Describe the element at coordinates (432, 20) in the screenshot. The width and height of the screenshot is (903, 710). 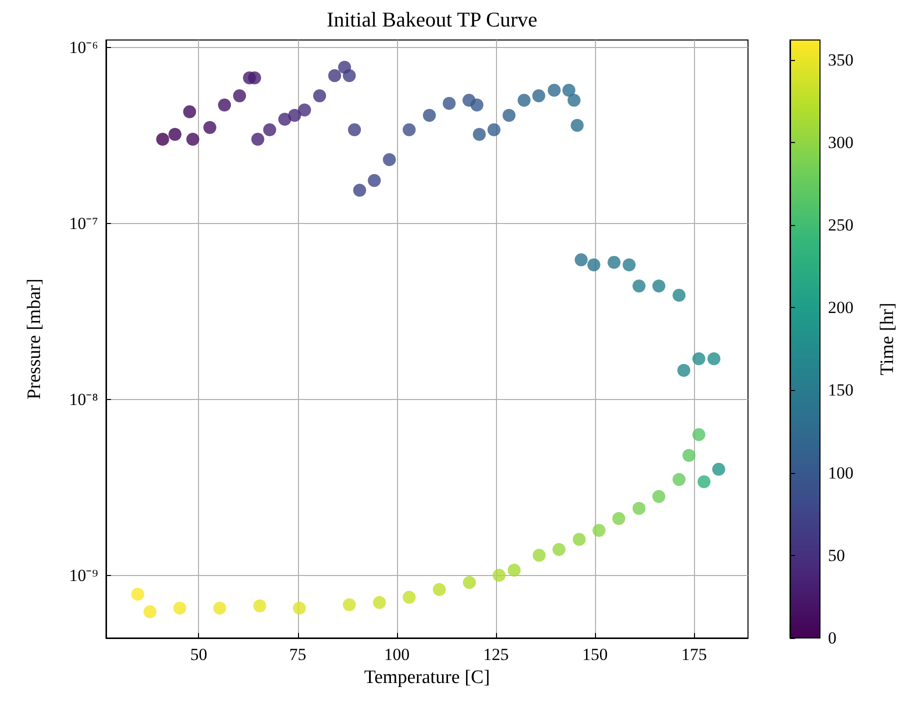
I see `chart-title: Initial Bakeout TP Curve` at that location.